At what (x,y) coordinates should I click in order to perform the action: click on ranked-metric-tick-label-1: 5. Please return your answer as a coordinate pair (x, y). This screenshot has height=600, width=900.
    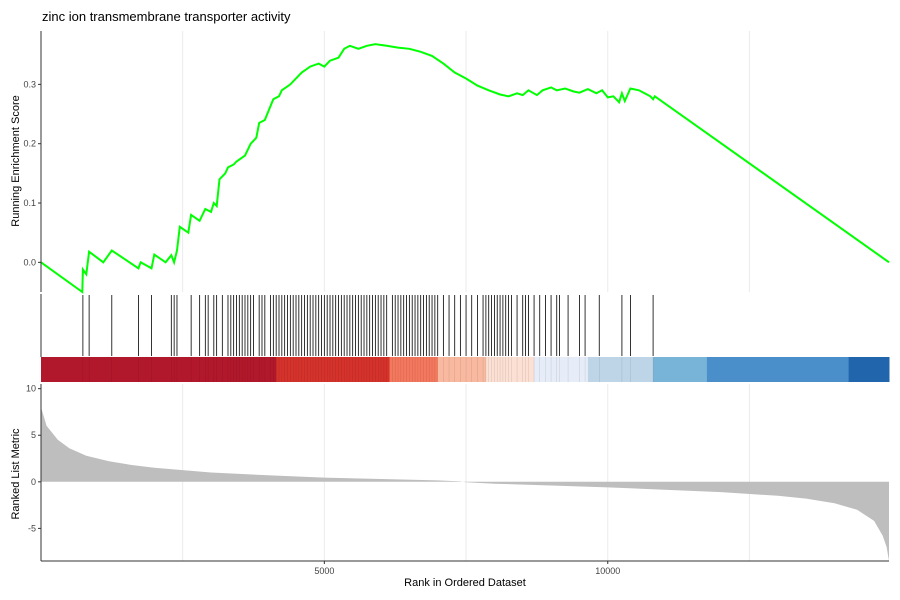
    Looking at the image, I should click on (33, 435).